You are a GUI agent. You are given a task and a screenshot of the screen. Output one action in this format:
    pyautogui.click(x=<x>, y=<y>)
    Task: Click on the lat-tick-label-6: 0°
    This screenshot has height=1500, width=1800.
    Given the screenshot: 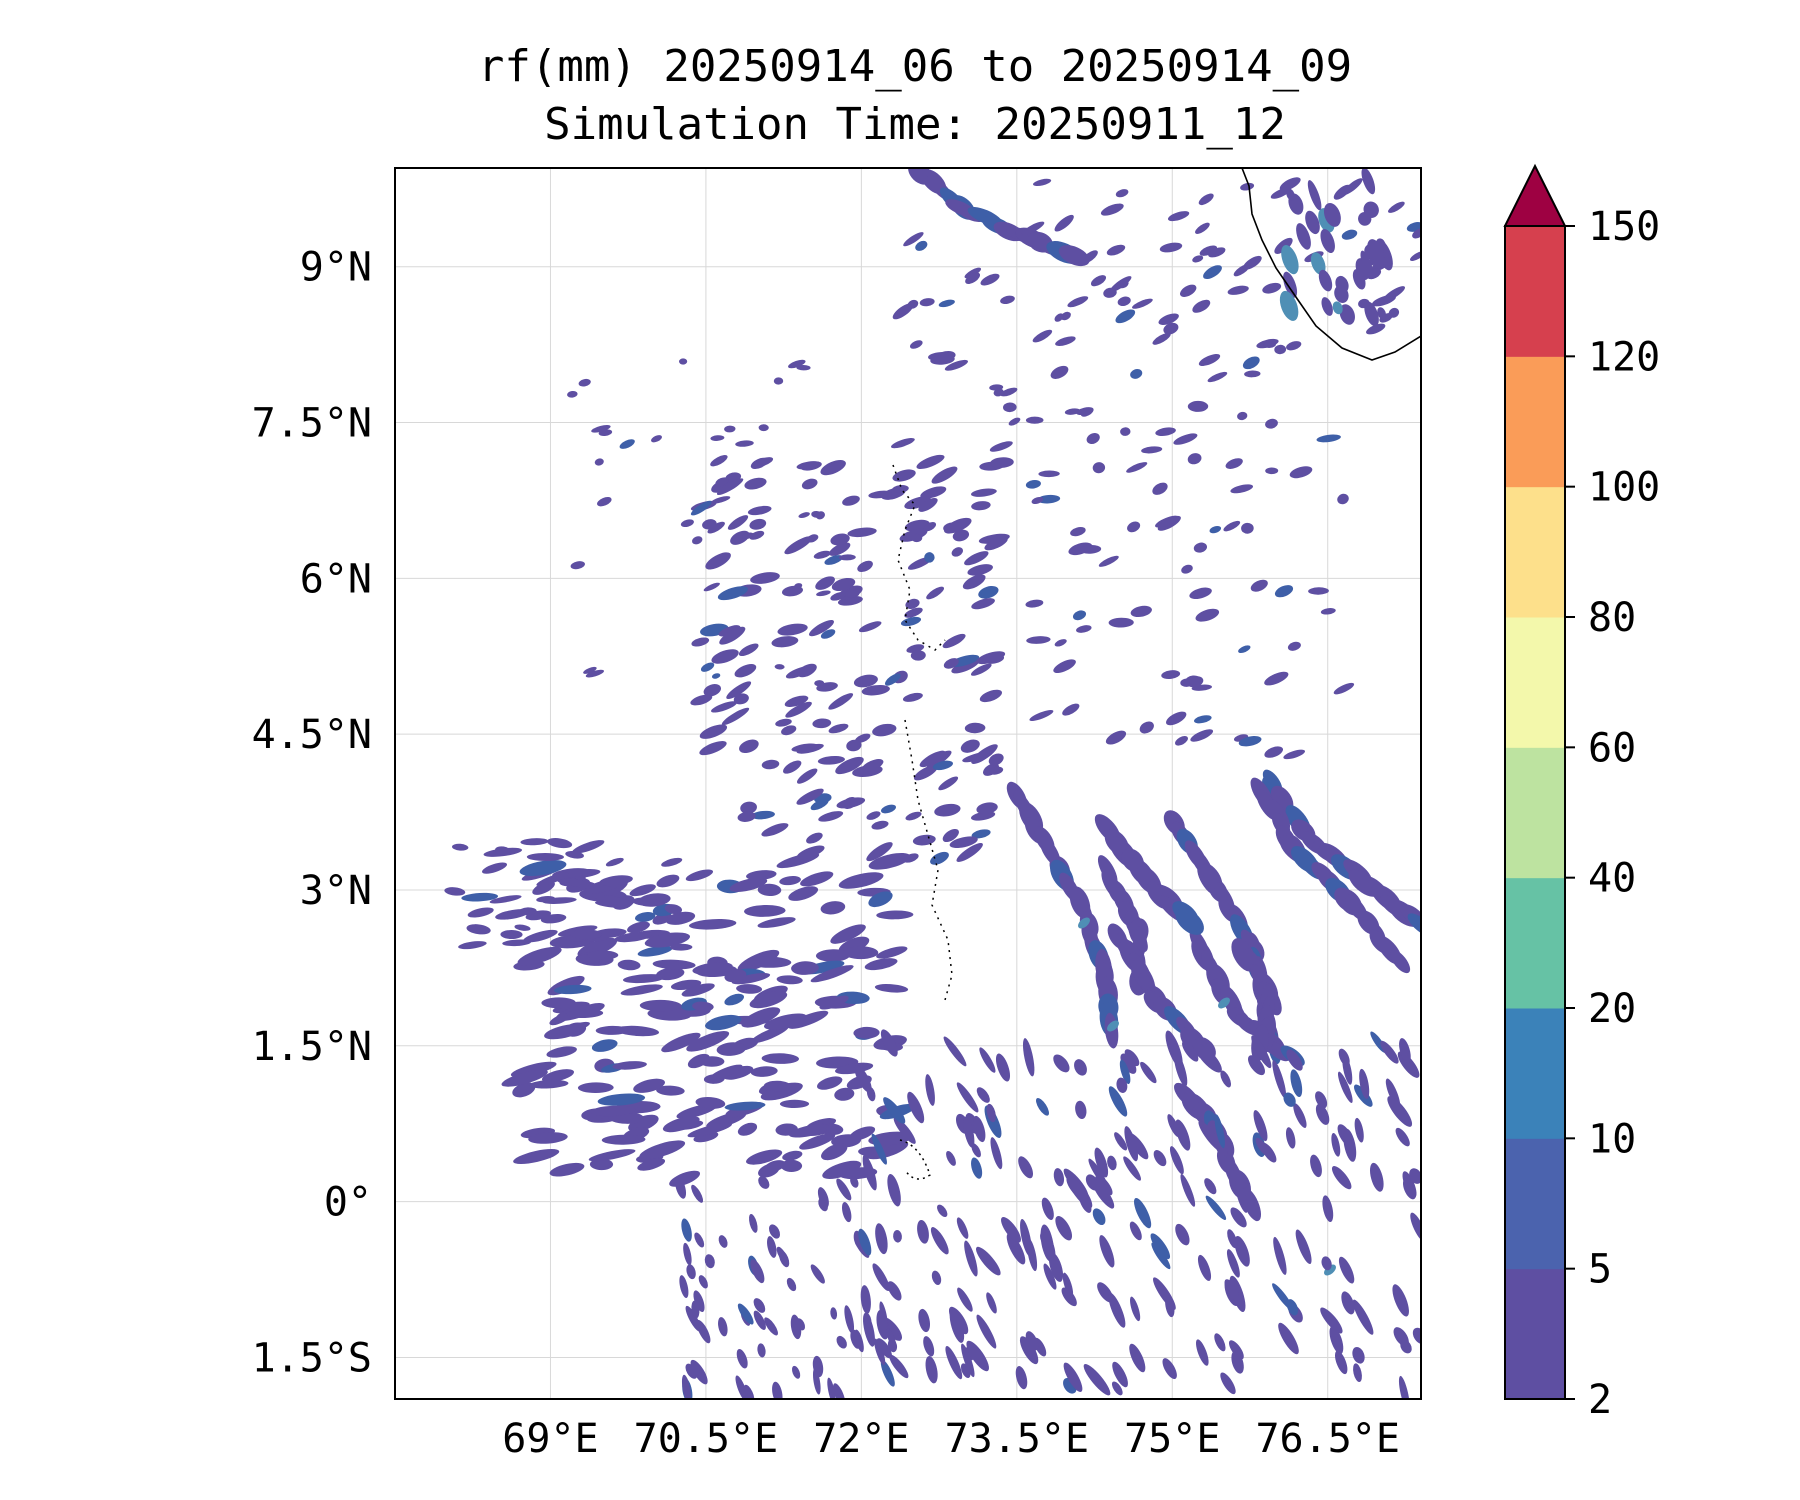 What is the action you would take?
    pyautogui.click(x=348, y=1203)
    